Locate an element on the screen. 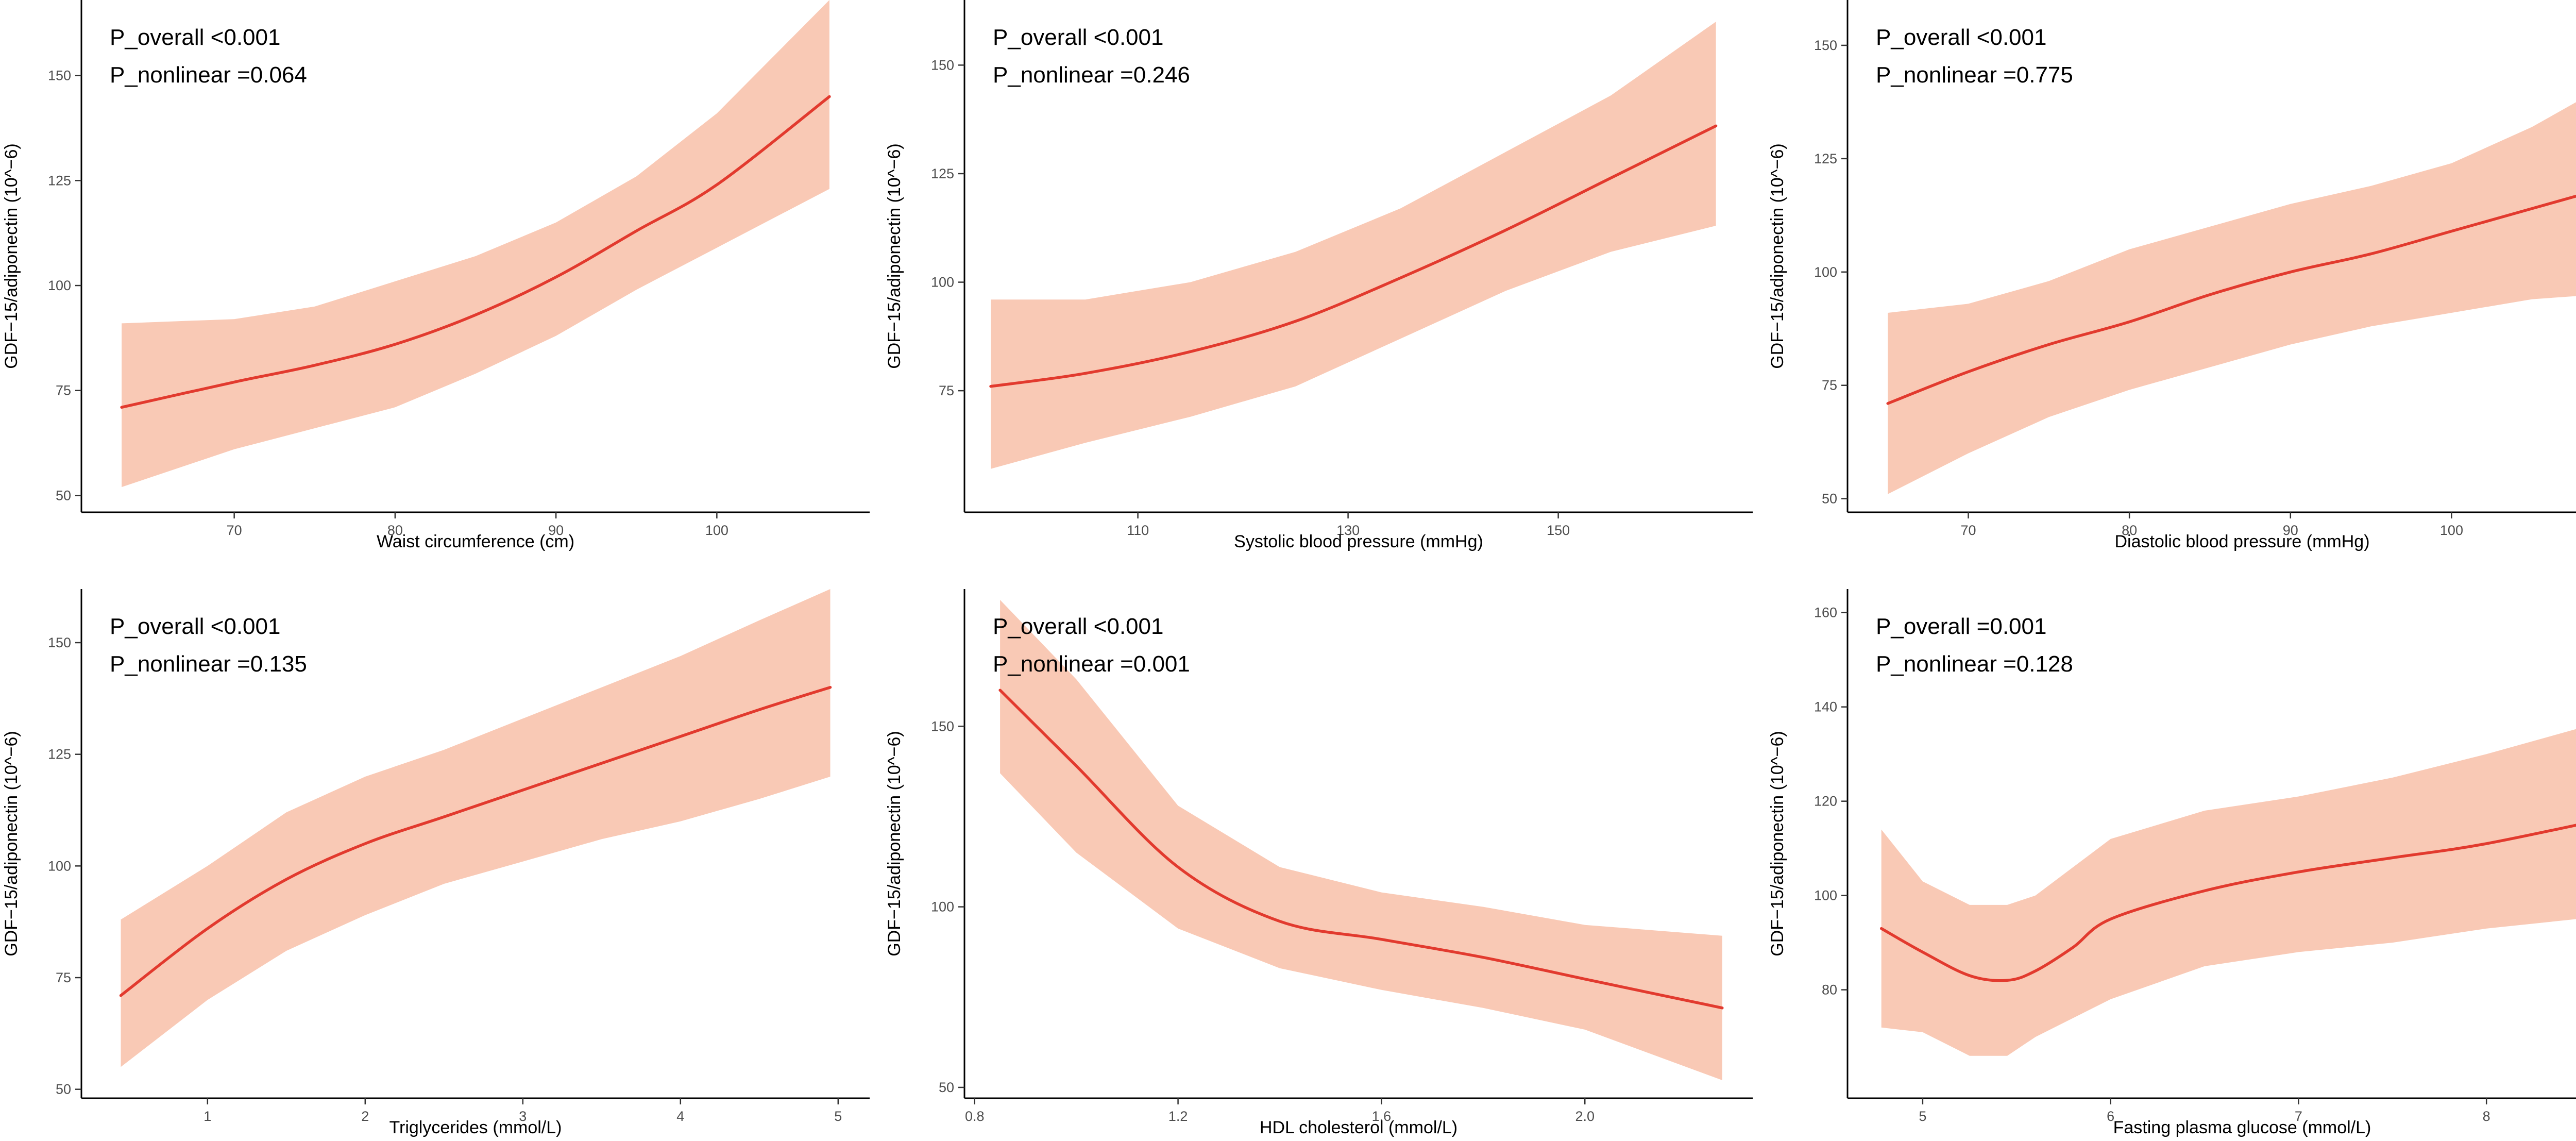  x-axis-title: Fasting plasma glucose (mmol/L) is located at coordinates (2242, 1127).